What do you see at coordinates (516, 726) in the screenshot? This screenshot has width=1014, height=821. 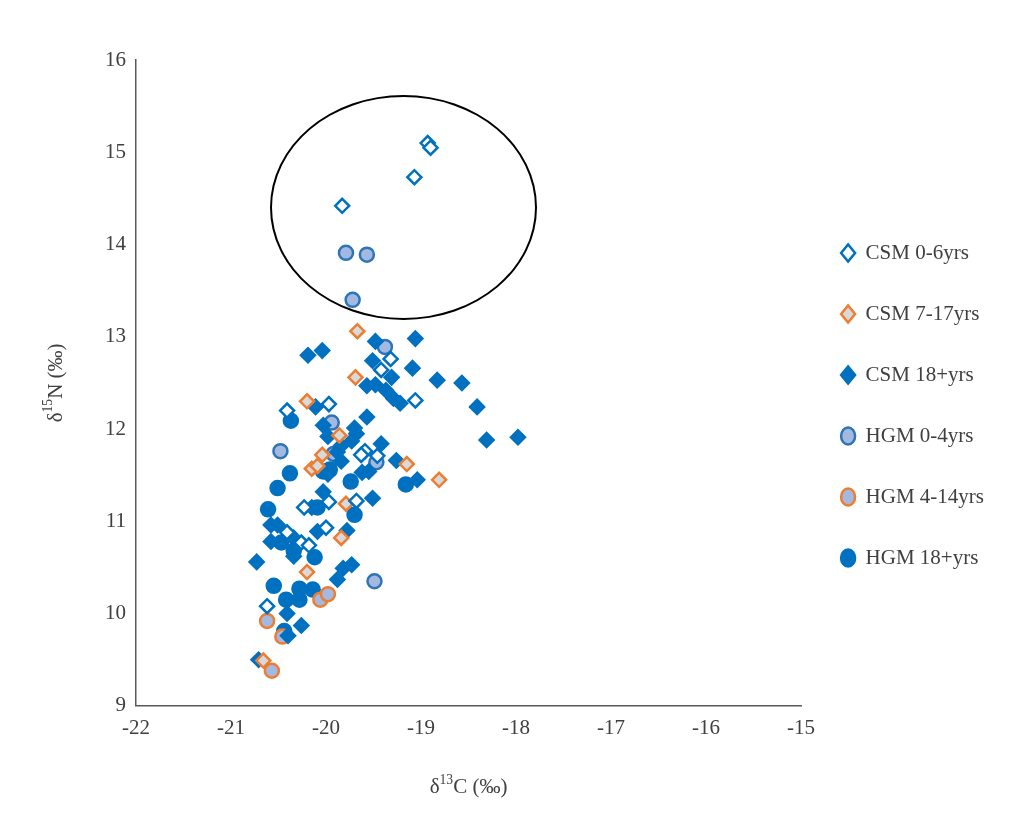 I see `x-tick-label: -18` at bounding box center [516, 726].